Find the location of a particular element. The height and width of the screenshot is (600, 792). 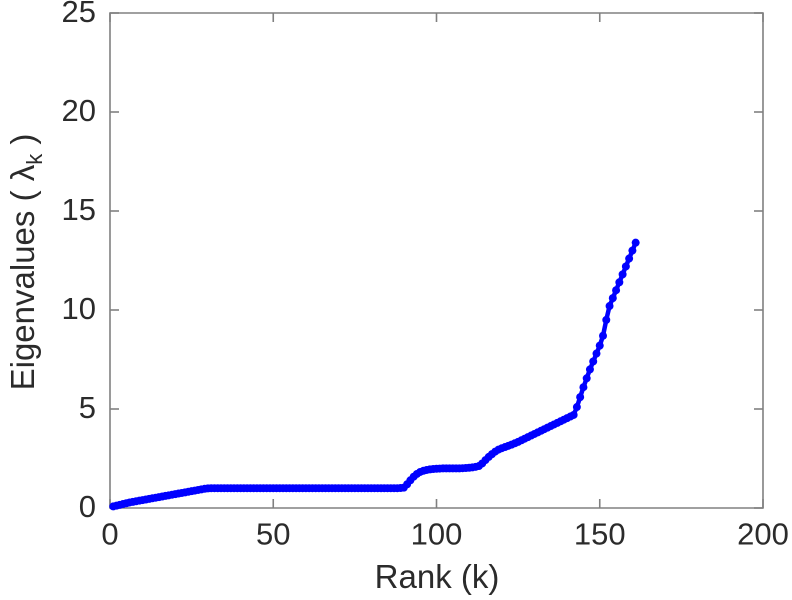

x-tick-label: 200 is located at coordinates (763, 533).